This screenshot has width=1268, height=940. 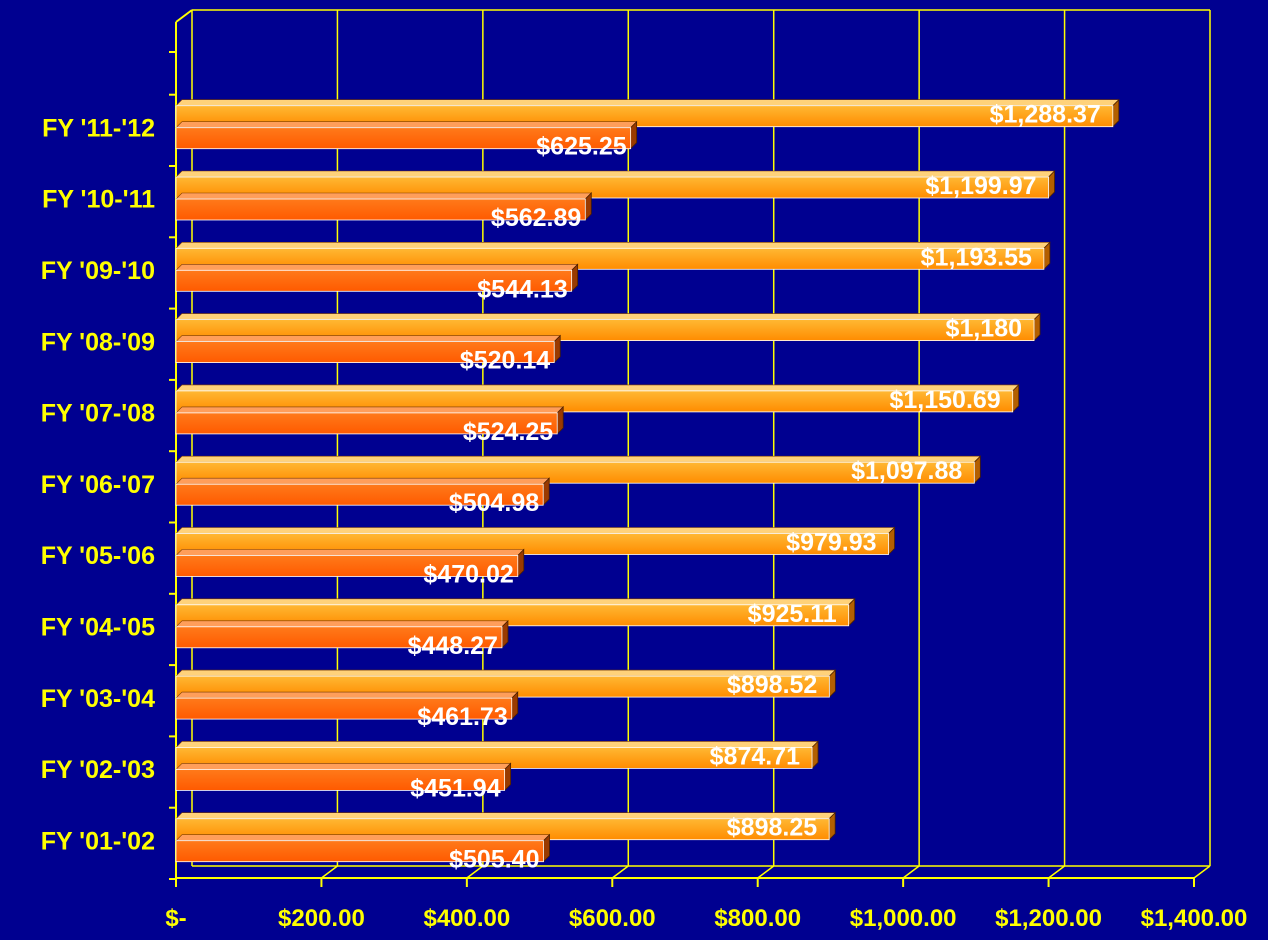 I want to click on data-label-series-1: $461.73, so click(x=462, y=717).